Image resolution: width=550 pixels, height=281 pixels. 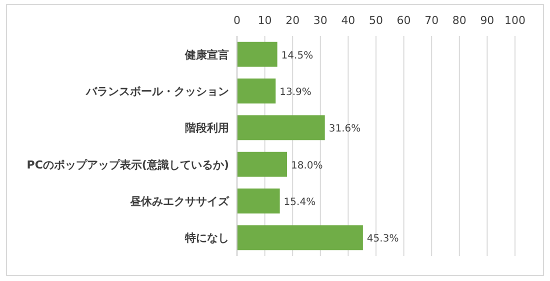 What do you see at coordinates (207, 128) in the screenshot?
I see `y-tick-label: 階段利用` at bounding box center [207, 128].